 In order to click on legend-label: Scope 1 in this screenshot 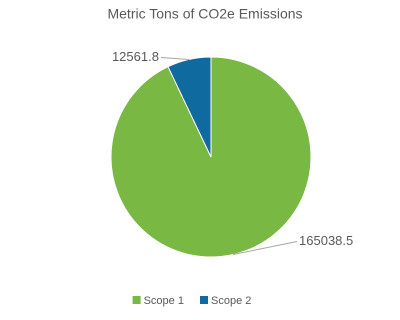, I will do `click(164, 301)`.